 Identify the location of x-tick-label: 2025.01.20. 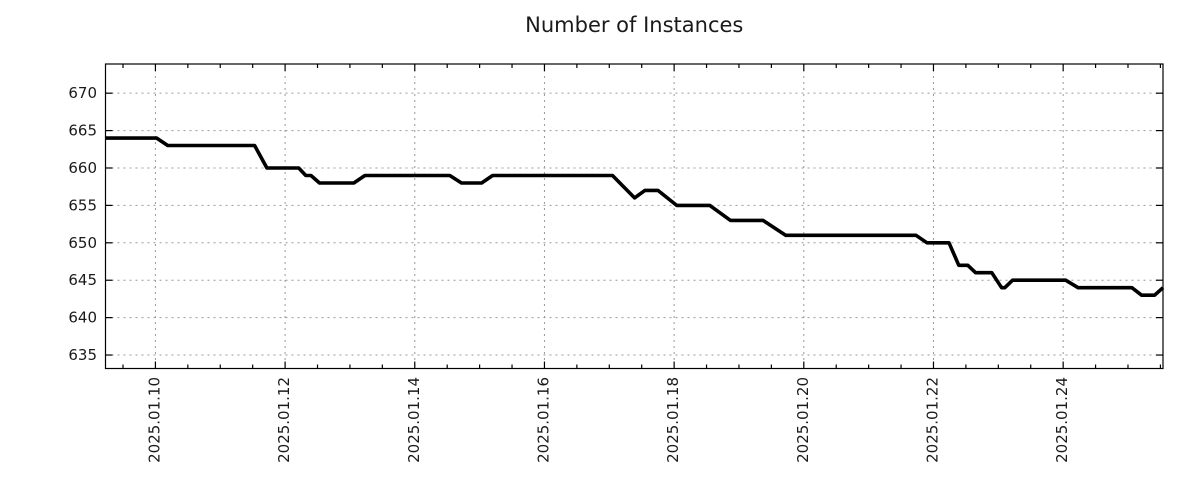
(803, 420).